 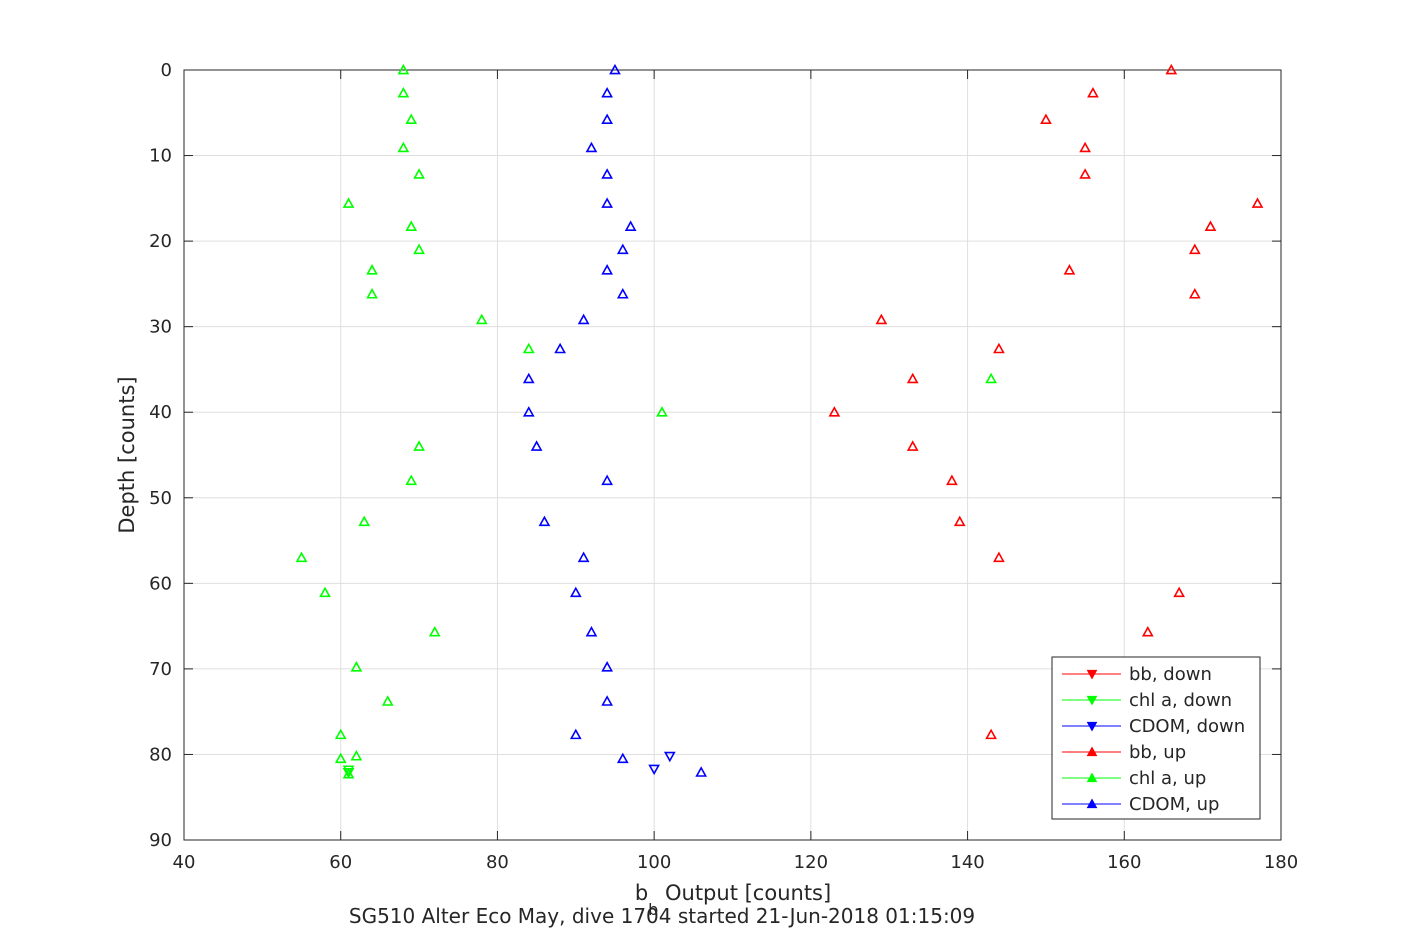 I want to click on y-axis-label: Depth [counts], so click(x=127, y=454).